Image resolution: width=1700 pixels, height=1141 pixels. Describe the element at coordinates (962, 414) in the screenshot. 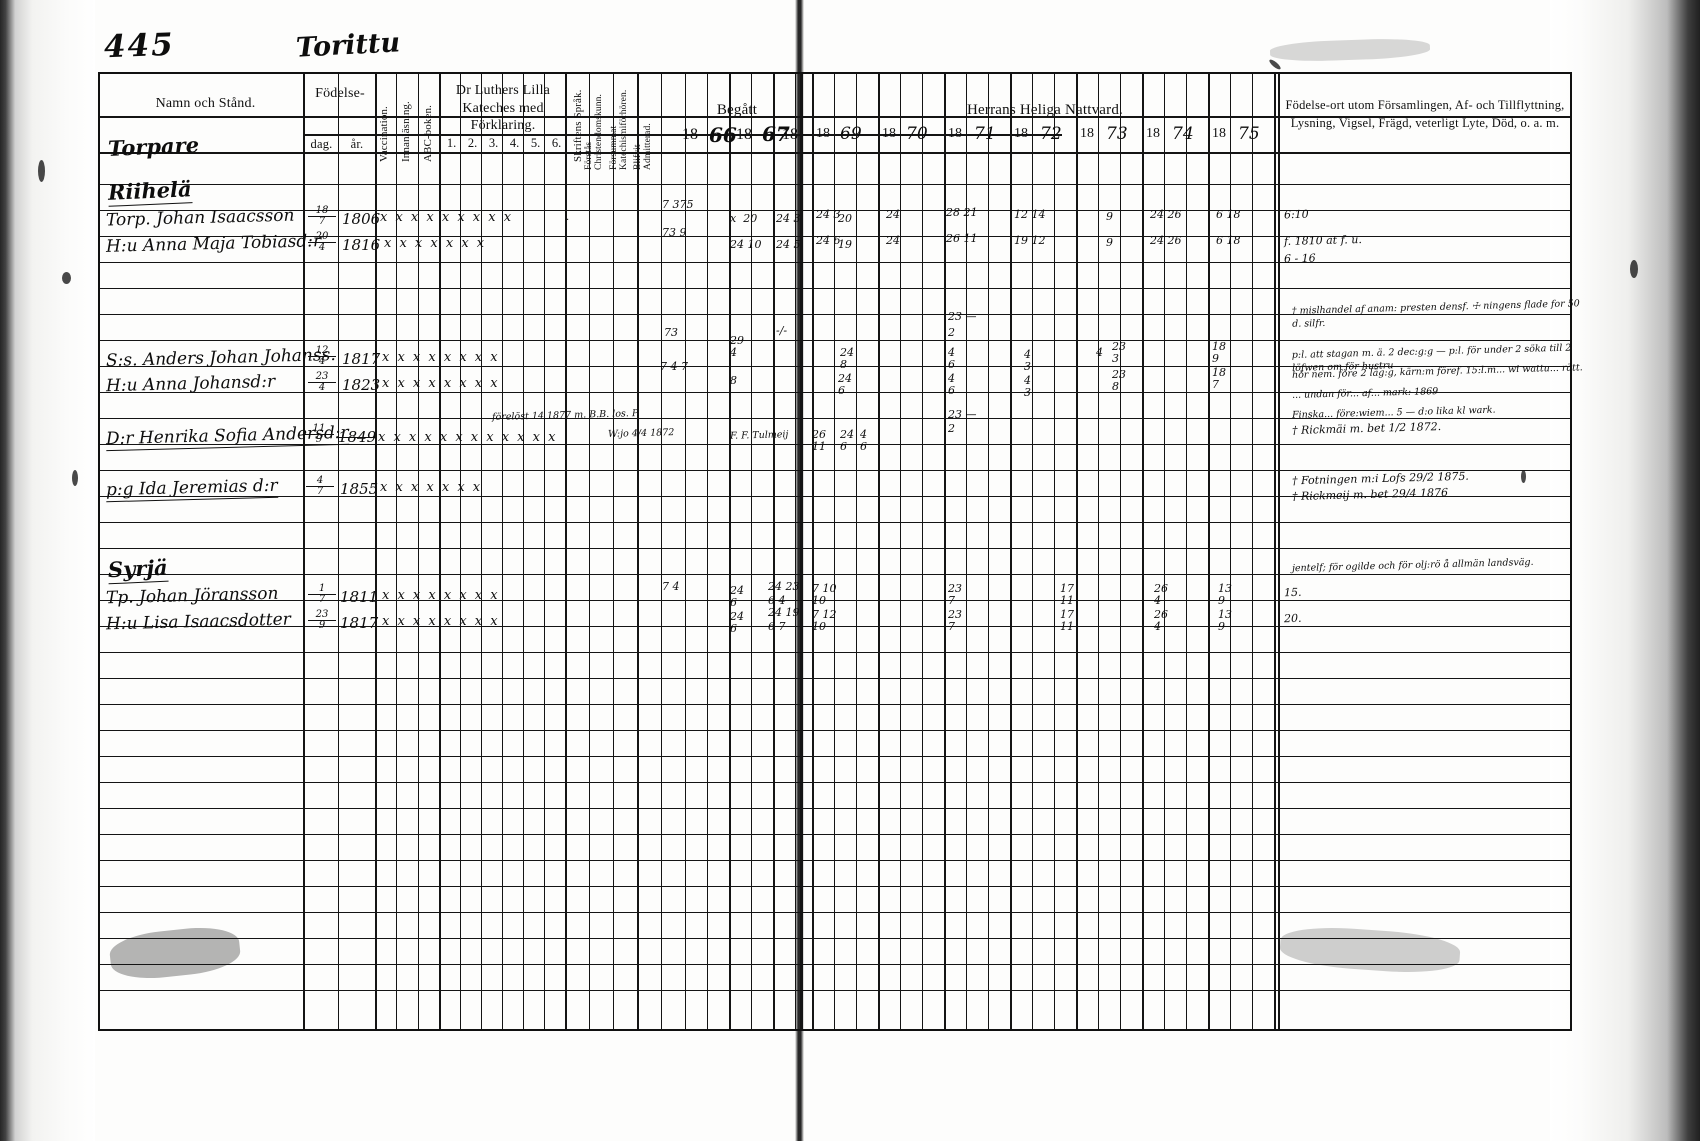

I see `communion-cell: 23 —` at that location.